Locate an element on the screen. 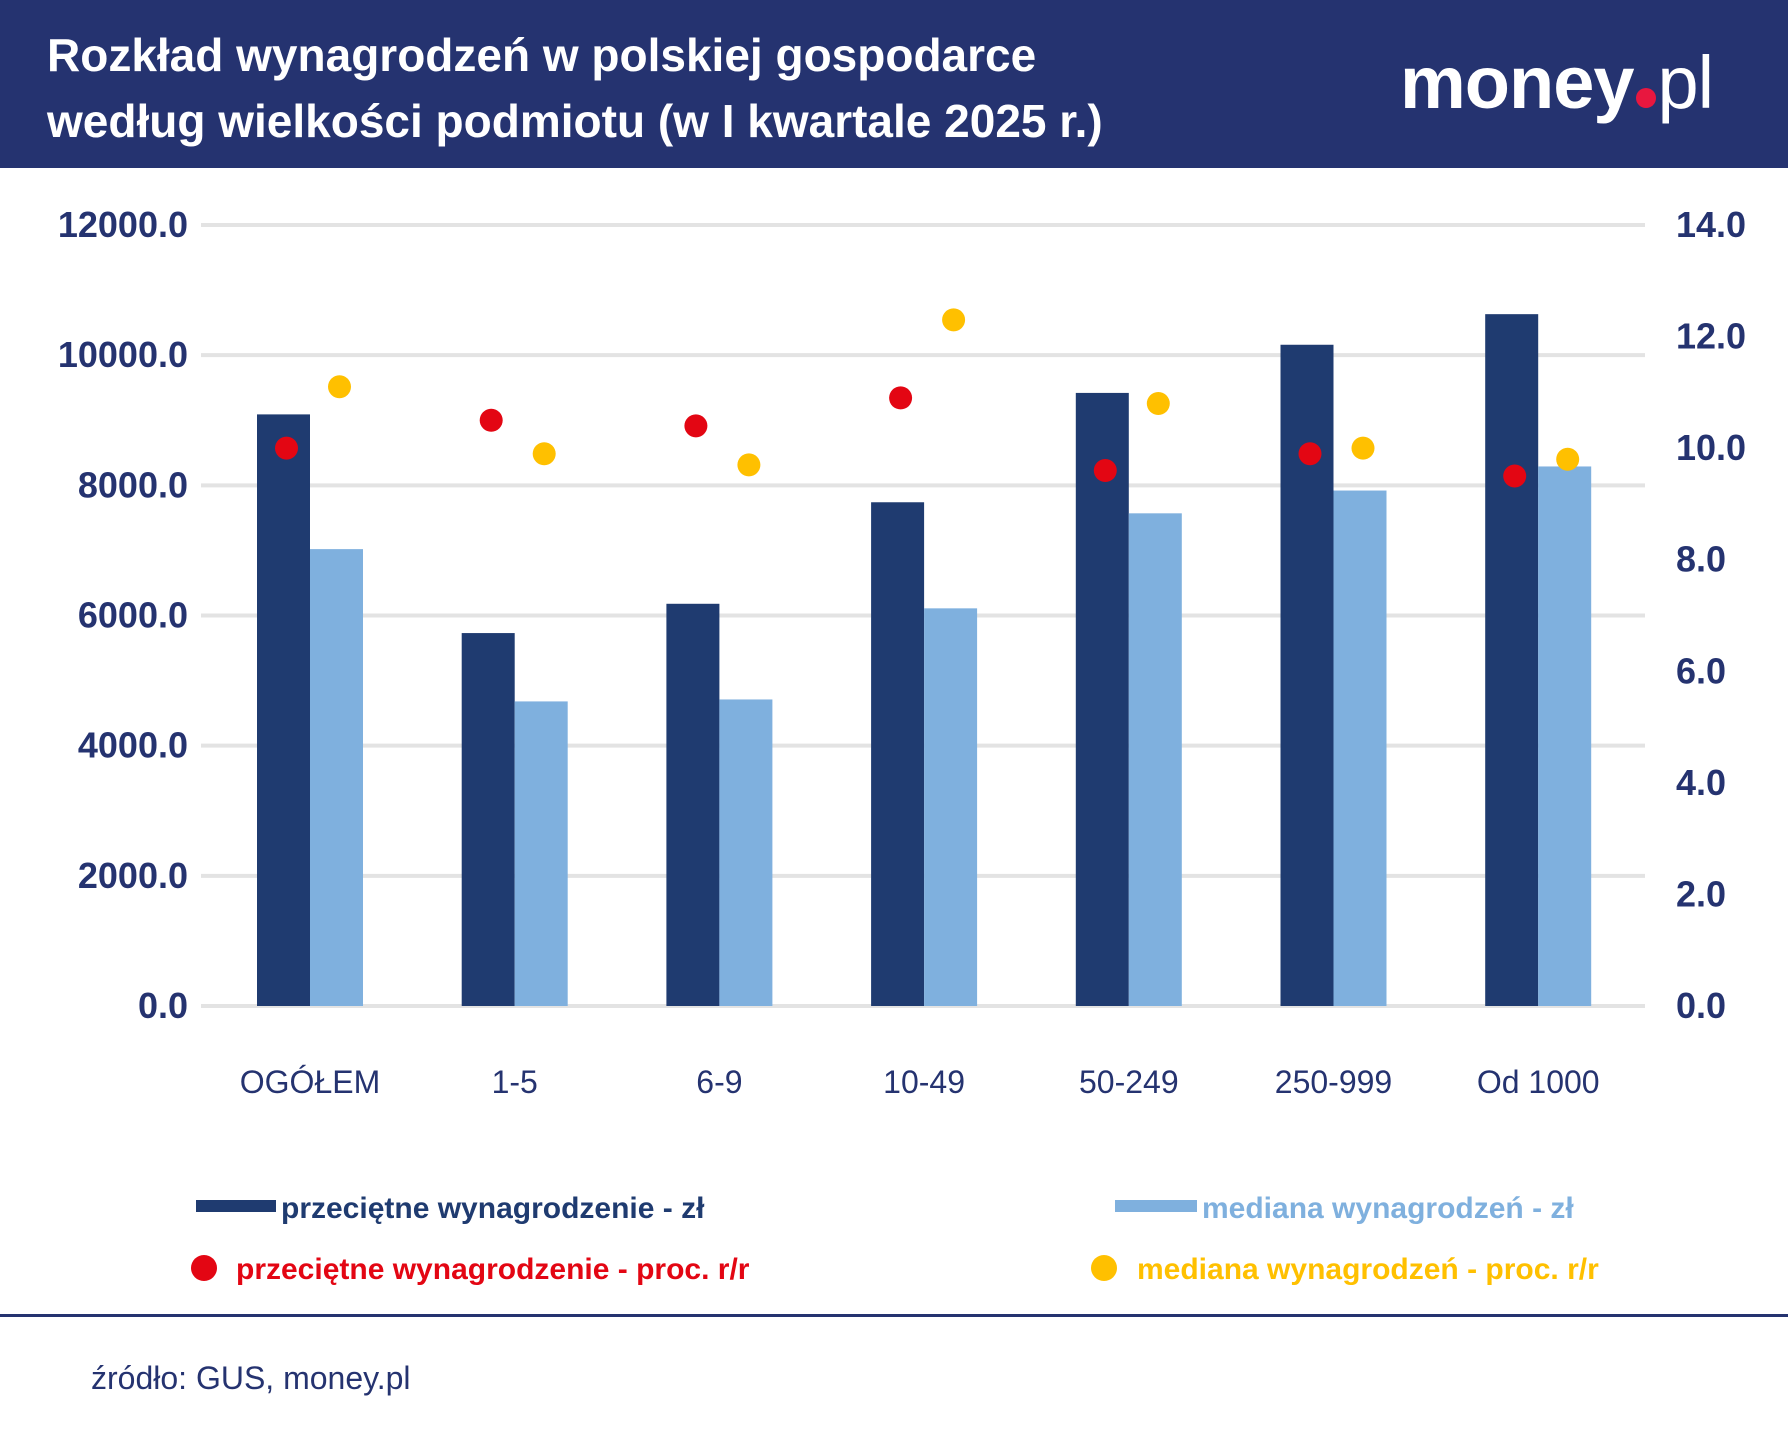  left-axis-tick: 10000.0 is located at coordinates (123, 354).